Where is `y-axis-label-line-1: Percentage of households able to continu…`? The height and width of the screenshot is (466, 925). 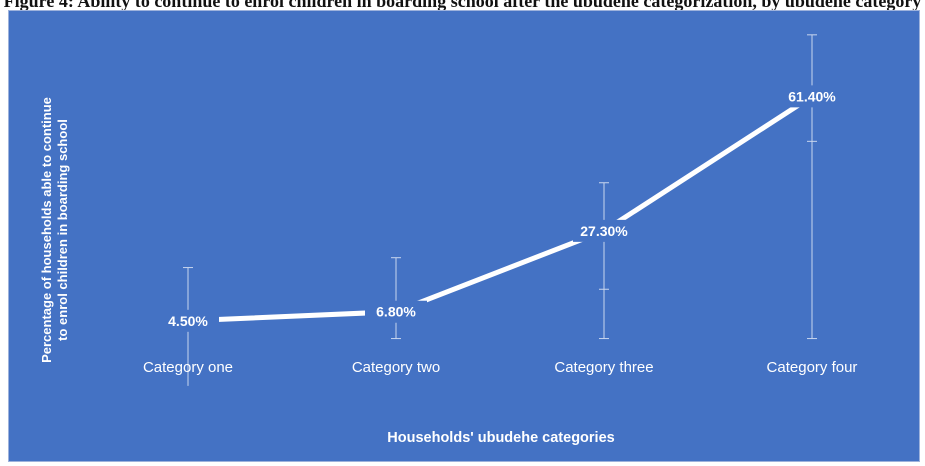
y-axis-label-line-1: Percentage of households able to continu… is located at coordinates (46, 230).